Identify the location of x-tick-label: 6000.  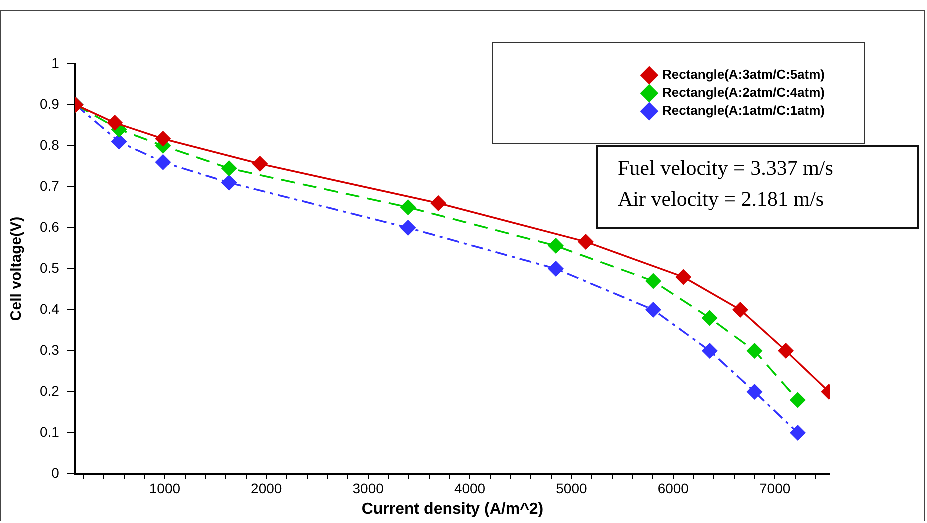
(674, 488).